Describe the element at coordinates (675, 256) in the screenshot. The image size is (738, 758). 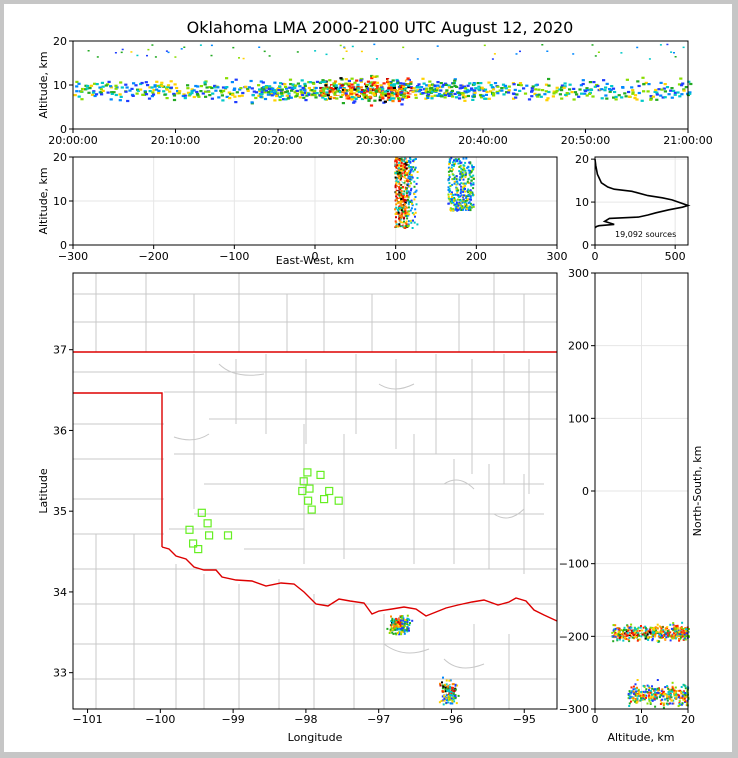
I see `histogram-xtick: 500` at that location.